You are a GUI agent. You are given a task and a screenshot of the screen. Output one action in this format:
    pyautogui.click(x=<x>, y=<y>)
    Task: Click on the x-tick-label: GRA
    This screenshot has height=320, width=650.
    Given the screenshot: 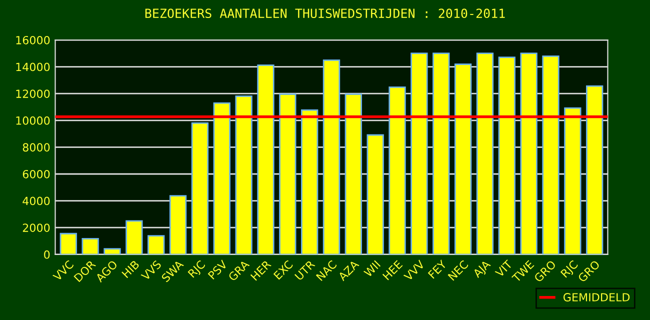 What is the action you would take?
    pyautogui.click(x=239, y=270)
    